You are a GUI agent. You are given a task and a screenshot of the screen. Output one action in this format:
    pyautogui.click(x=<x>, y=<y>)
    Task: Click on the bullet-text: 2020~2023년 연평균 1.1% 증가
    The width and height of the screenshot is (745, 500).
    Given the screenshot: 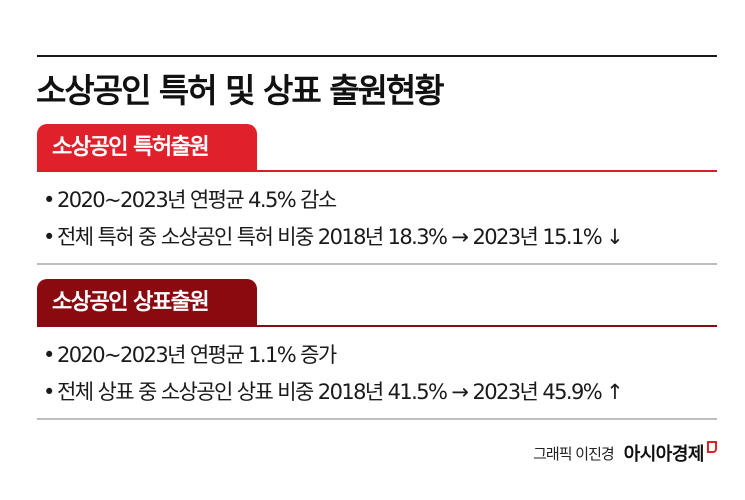 What is the action you would take?
    pyautogui.click(x=197, y=355)
    